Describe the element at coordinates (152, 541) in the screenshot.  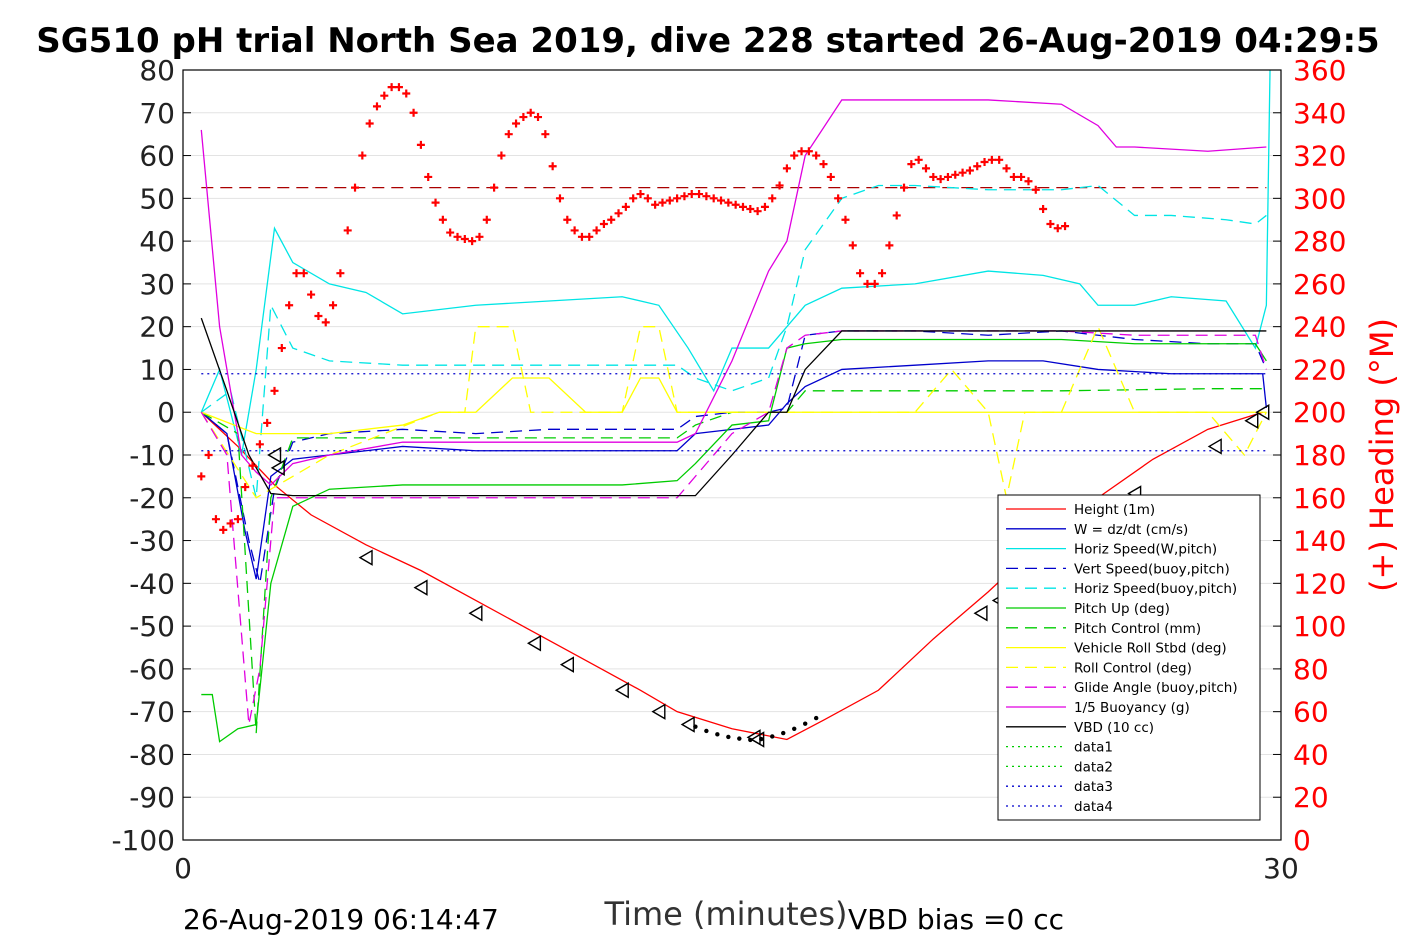
I see `left-tick-label: -30` at that location.